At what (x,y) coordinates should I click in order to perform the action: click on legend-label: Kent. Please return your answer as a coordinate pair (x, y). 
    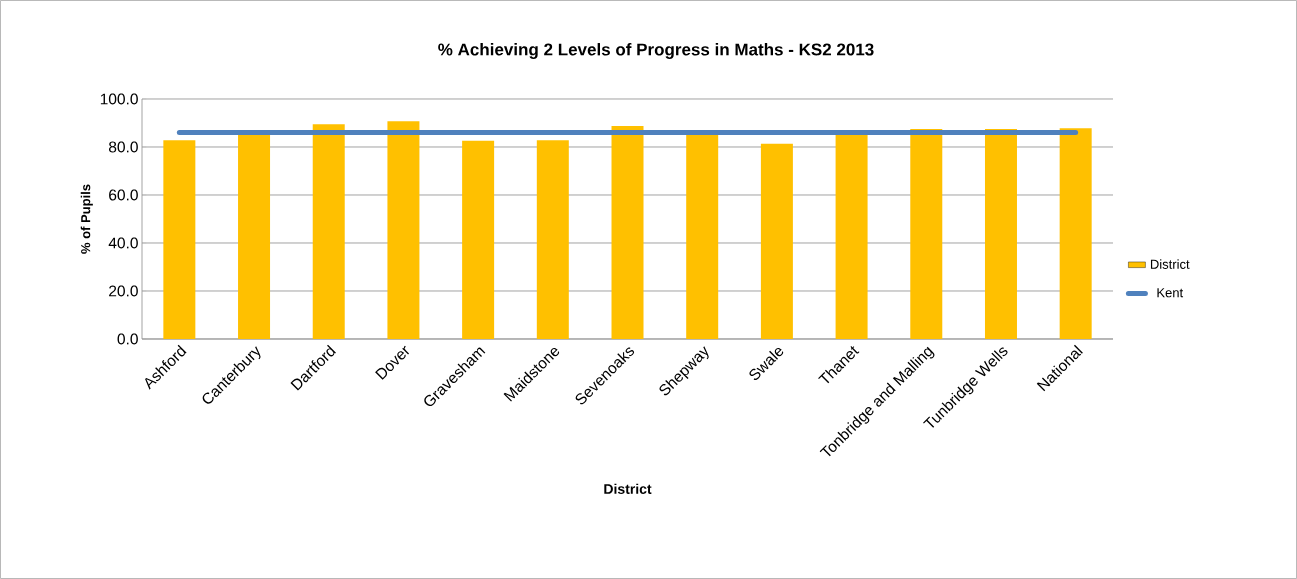
    Looking at the image, I should click on (1170, 293).